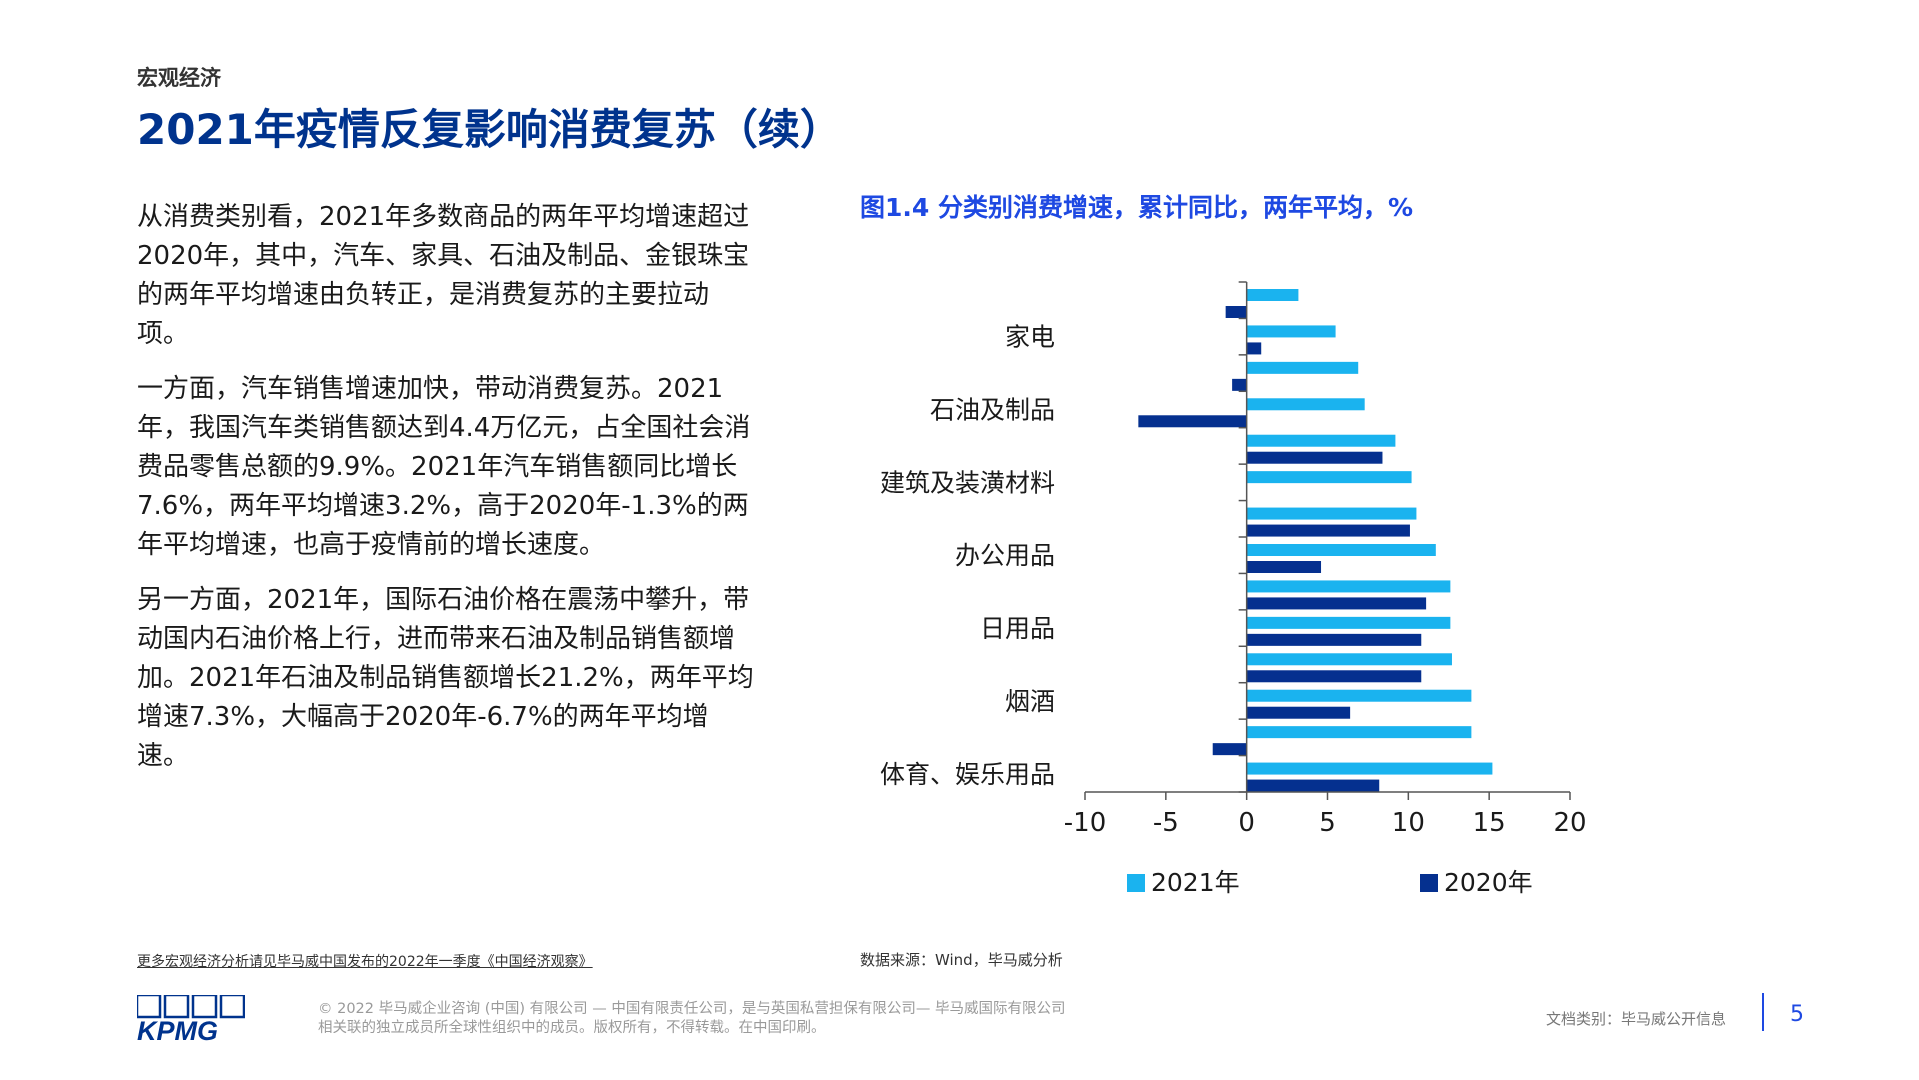  What do you see at coordinates (961, 960) in the screenshot?
I see `data-source-note: 数据来源：Wind，毕马威分析` at bounding box center [961, 960].